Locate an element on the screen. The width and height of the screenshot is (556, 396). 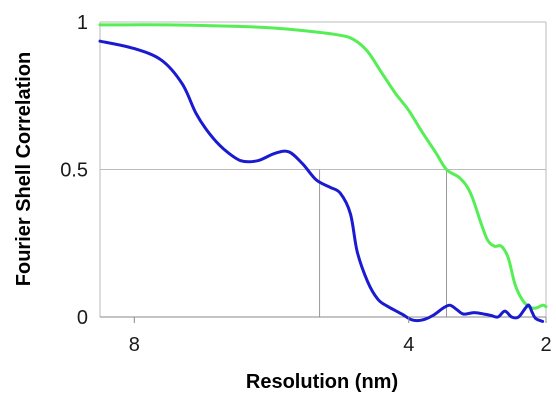
x-tick-label: 2 is located at coordinates (545, 345).